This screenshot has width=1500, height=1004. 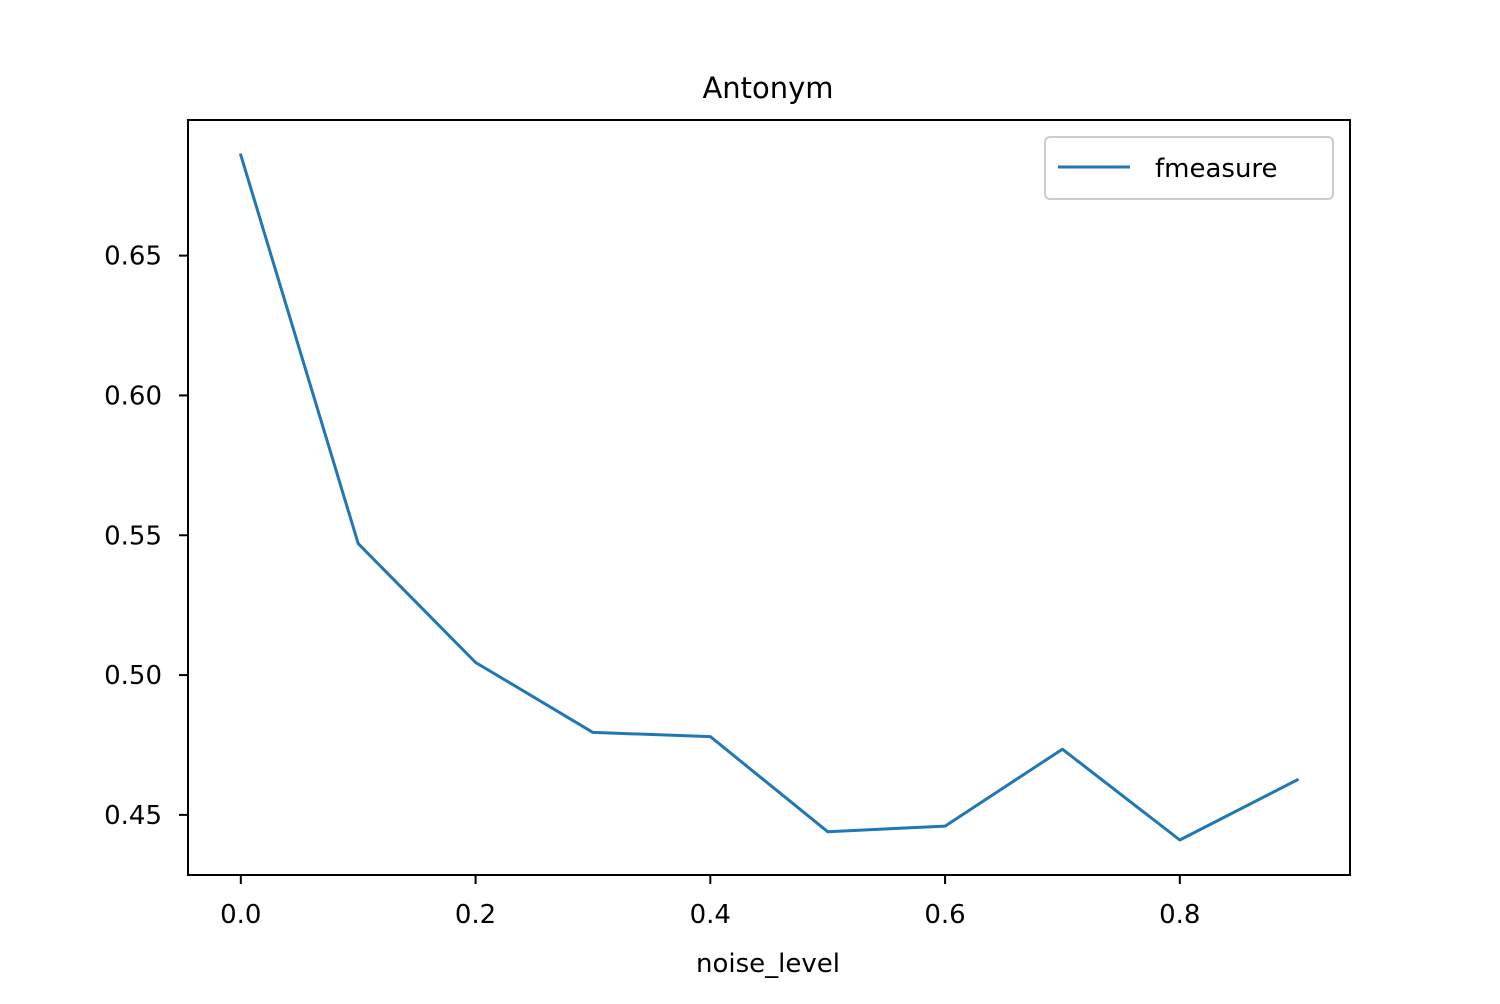 What do you see at coordinates (133, 396) in the screenshot?
I see `y-tick-label: 0.60` at bounding box center [133, 396].